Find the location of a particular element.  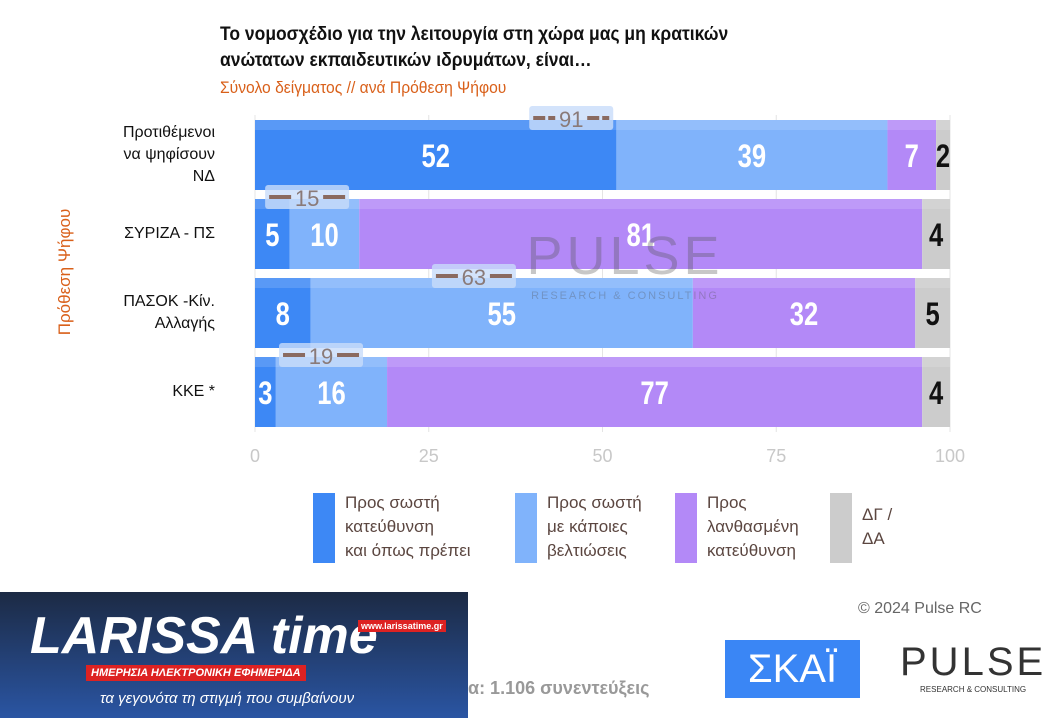

legend-label: Προς σωστή με κάποιες βελτιώσεις is located at coordinates (594, 527).